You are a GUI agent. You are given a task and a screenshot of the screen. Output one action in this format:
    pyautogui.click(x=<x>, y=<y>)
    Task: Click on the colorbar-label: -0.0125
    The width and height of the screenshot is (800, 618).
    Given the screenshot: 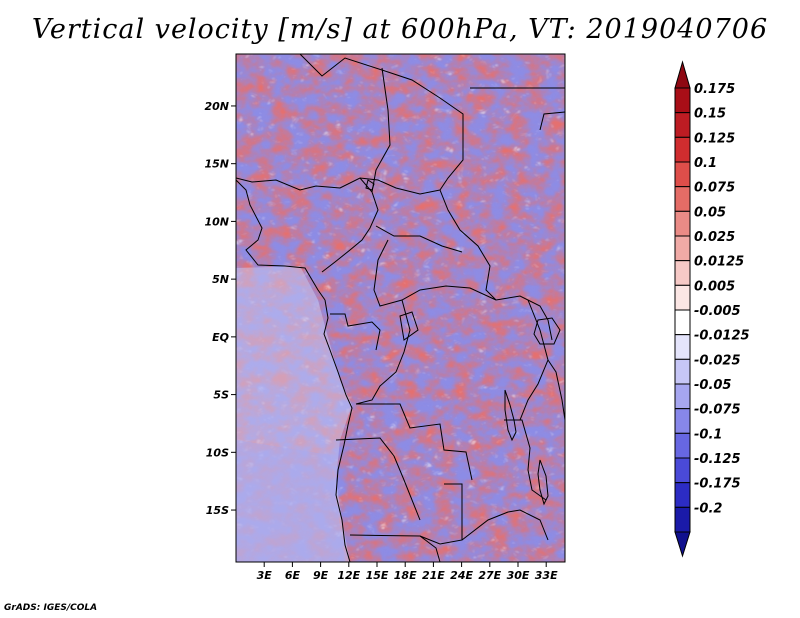 What is the action you would take?
    pyautogui.click(x=722, y=336)
    